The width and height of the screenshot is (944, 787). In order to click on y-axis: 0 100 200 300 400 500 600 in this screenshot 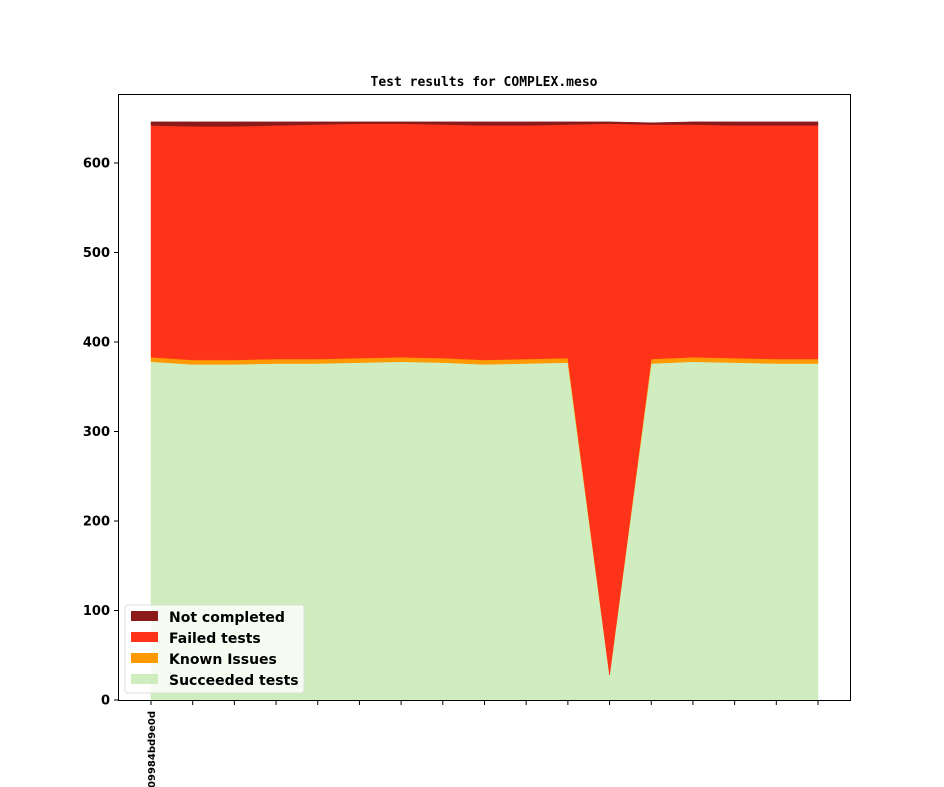, I will do `click(101, 433)`.